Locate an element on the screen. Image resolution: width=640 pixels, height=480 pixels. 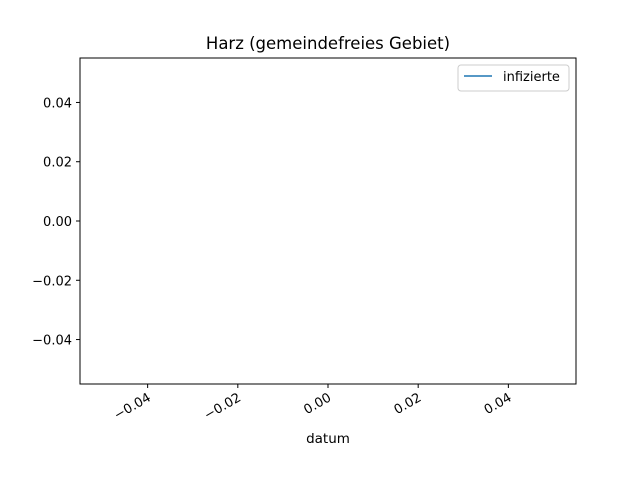
legend: infizierte is located at coordinates (513, 78).